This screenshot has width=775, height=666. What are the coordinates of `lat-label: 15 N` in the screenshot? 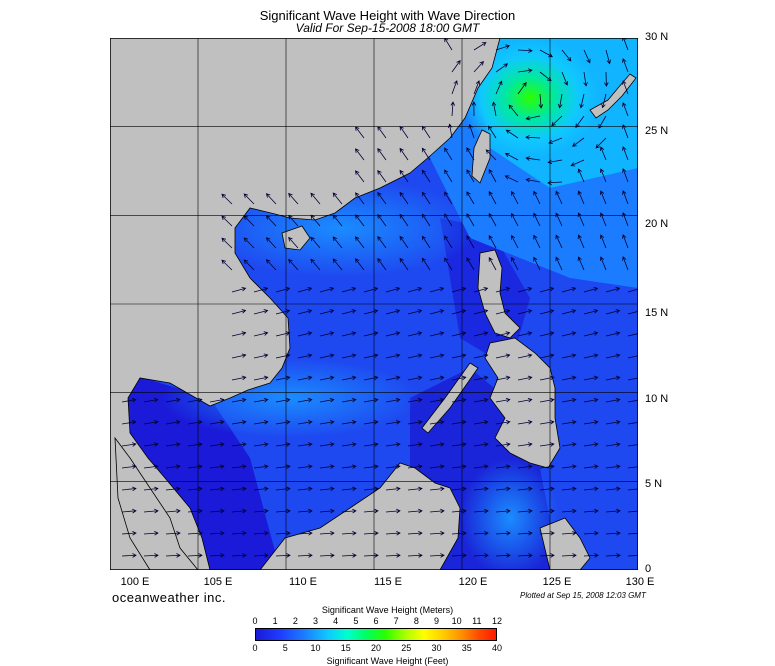 It's located at (657, 313).